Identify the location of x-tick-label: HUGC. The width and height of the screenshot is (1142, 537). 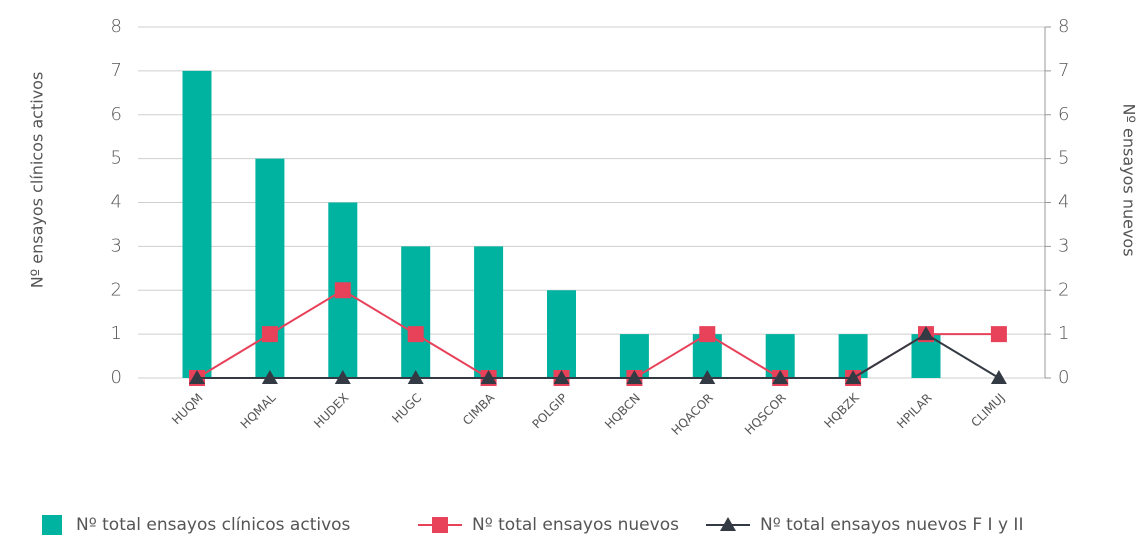
(406, 408).